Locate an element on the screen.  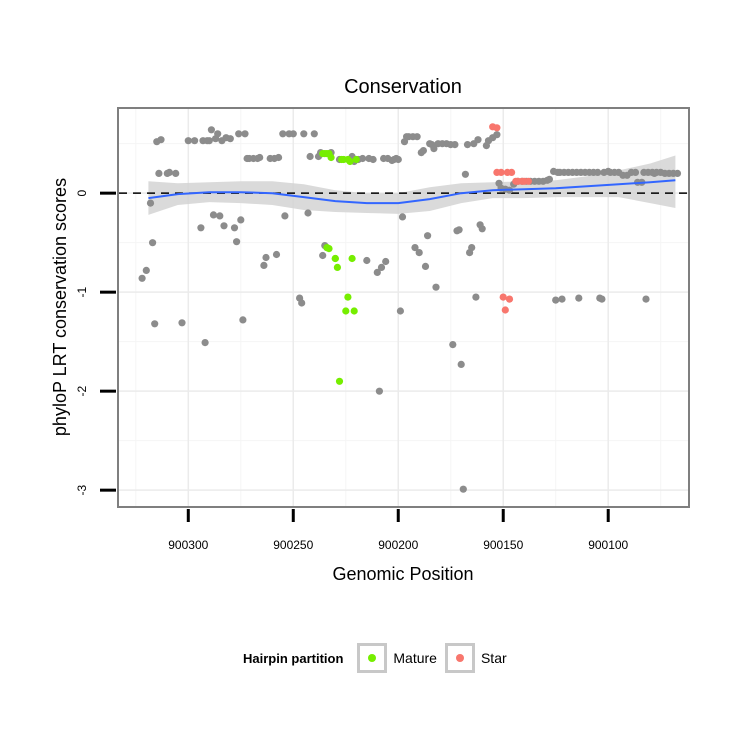
smooth-fit-line is located at coordinates (412, 192).